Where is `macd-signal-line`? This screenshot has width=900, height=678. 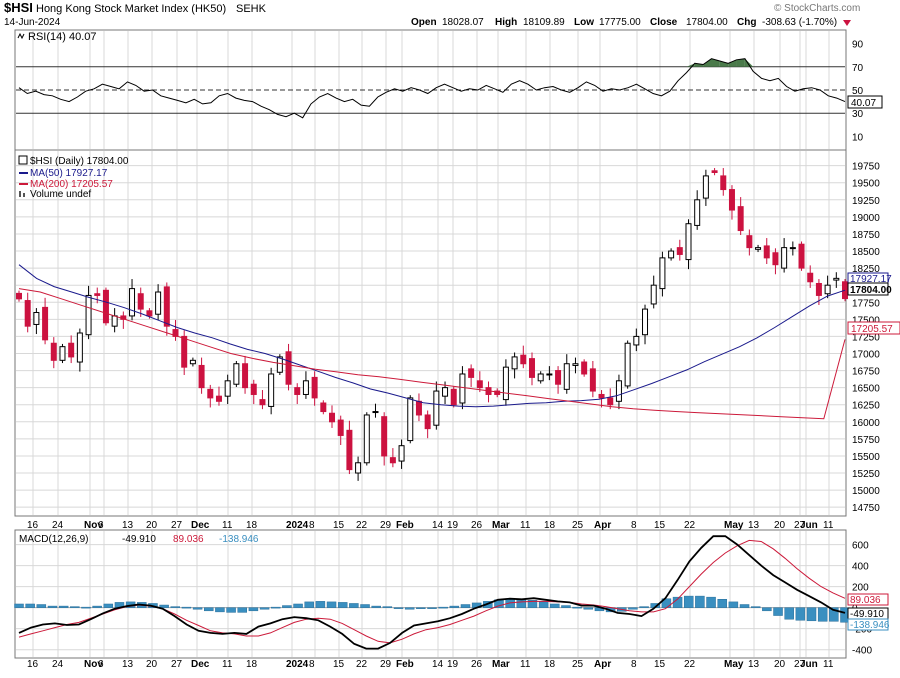
macd-signal-line is located at coordinates (432, 591).